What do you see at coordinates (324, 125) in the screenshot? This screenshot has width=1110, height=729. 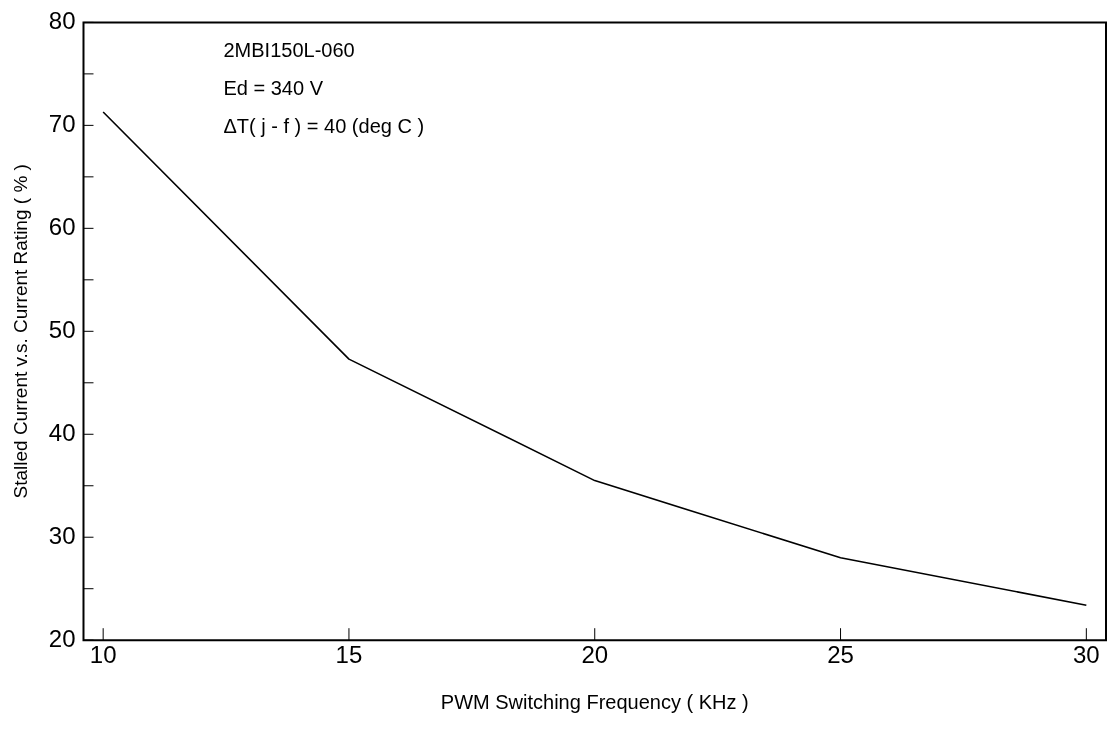 I see `annotation: ΔT( j - f ) = 40 (deg C )` at bounding box center [324, 125].